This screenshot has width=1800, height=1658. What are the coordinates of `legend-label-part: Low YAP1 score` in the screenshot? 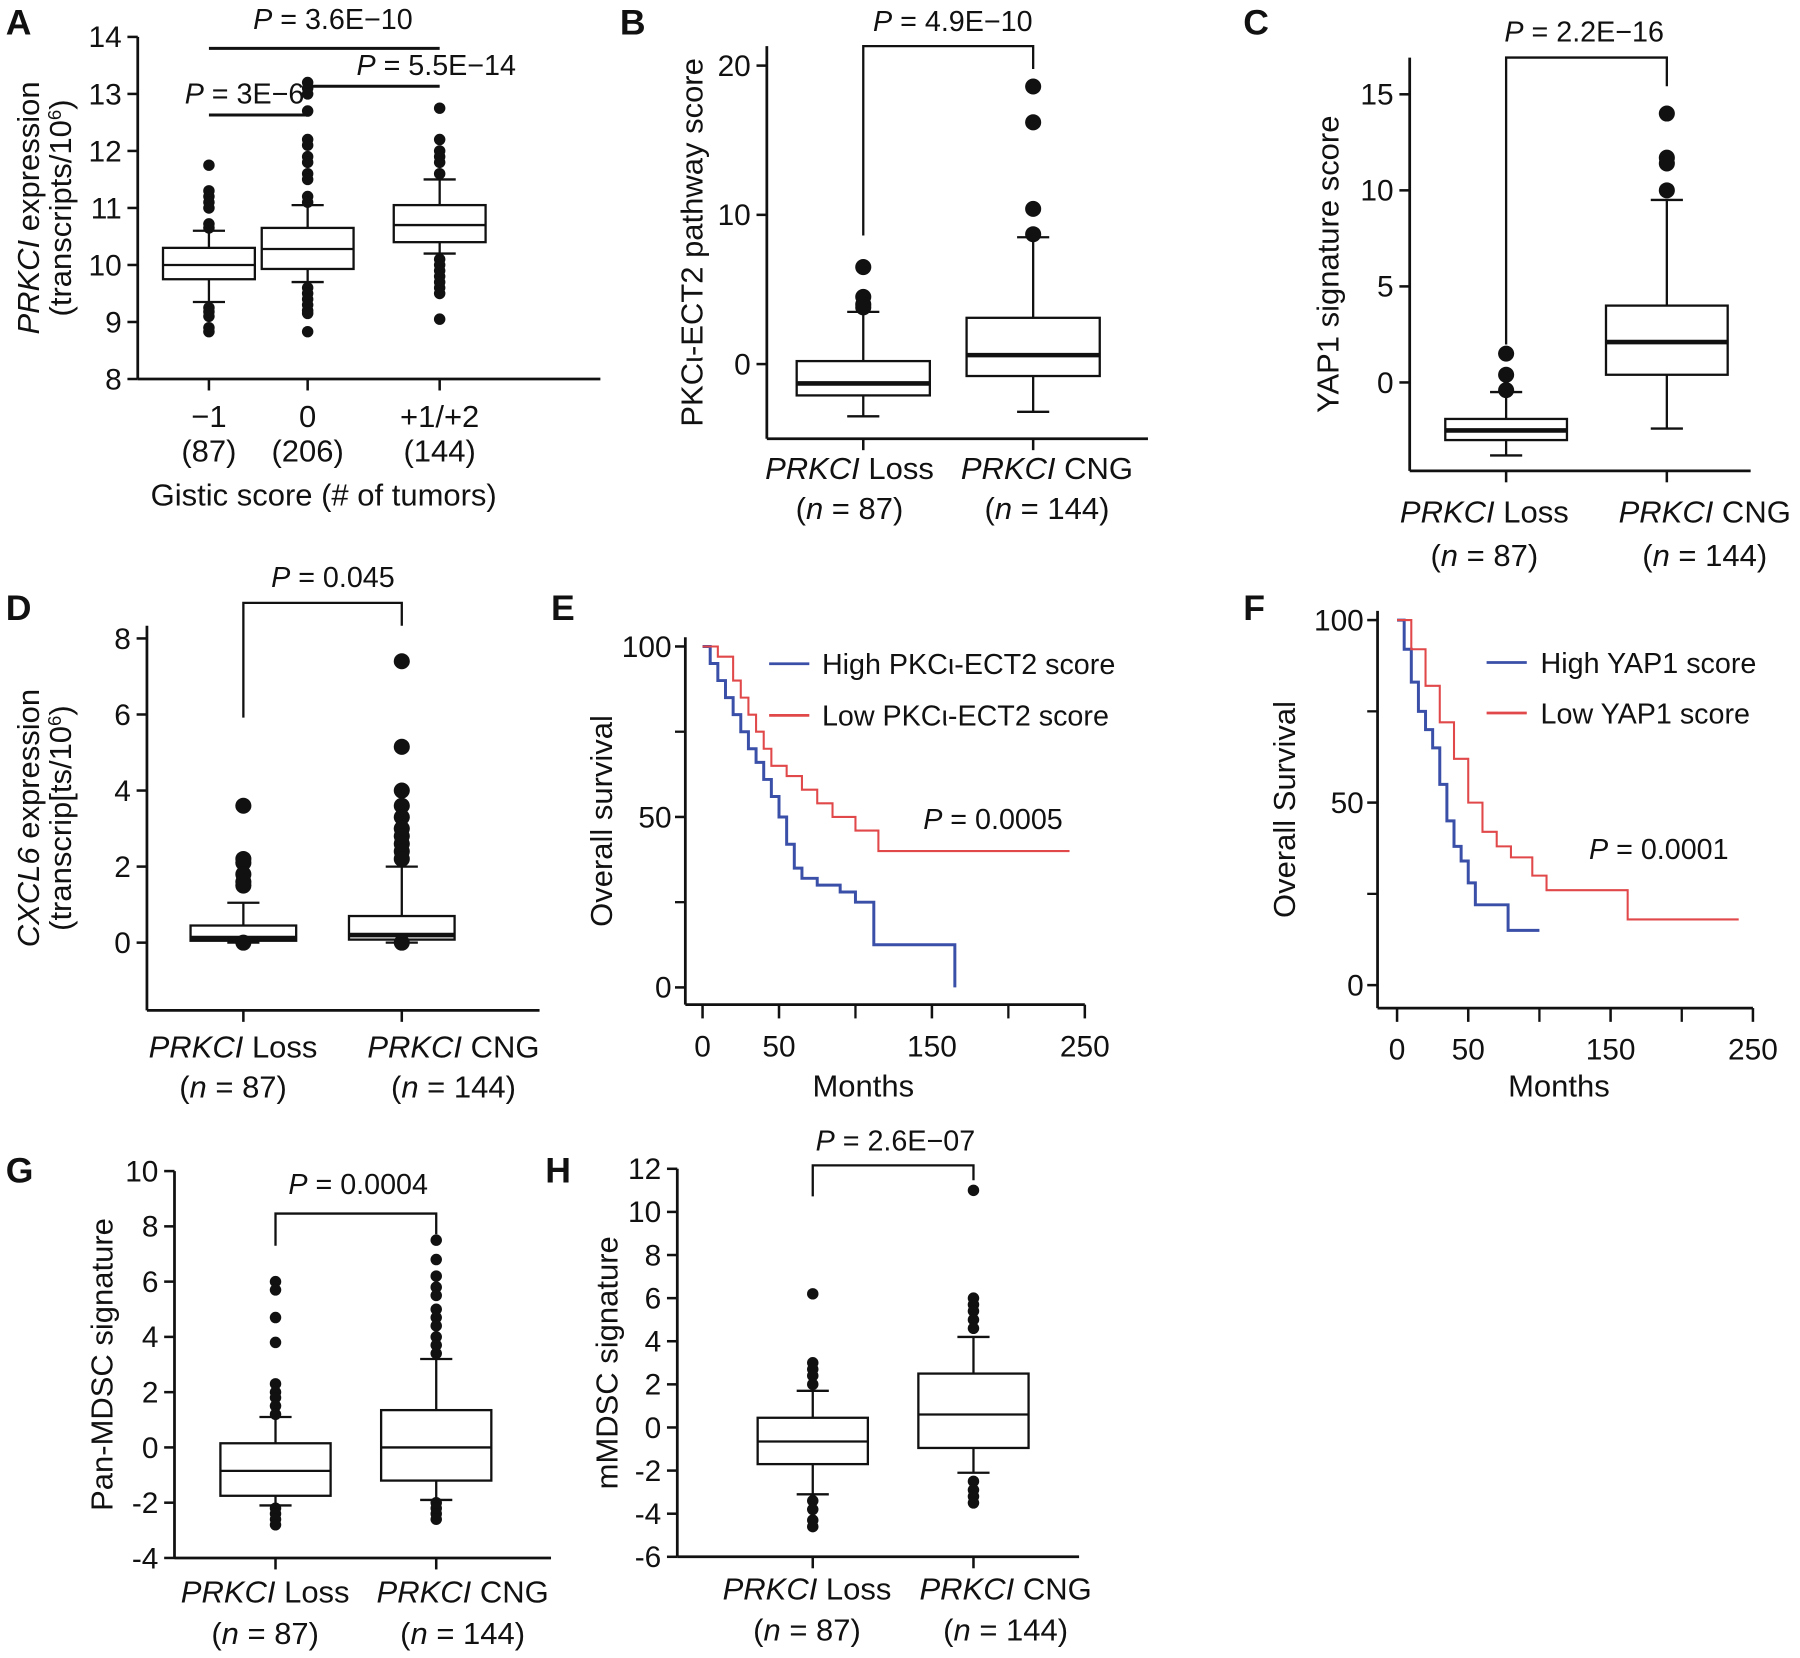 It's located at (1645, 714).